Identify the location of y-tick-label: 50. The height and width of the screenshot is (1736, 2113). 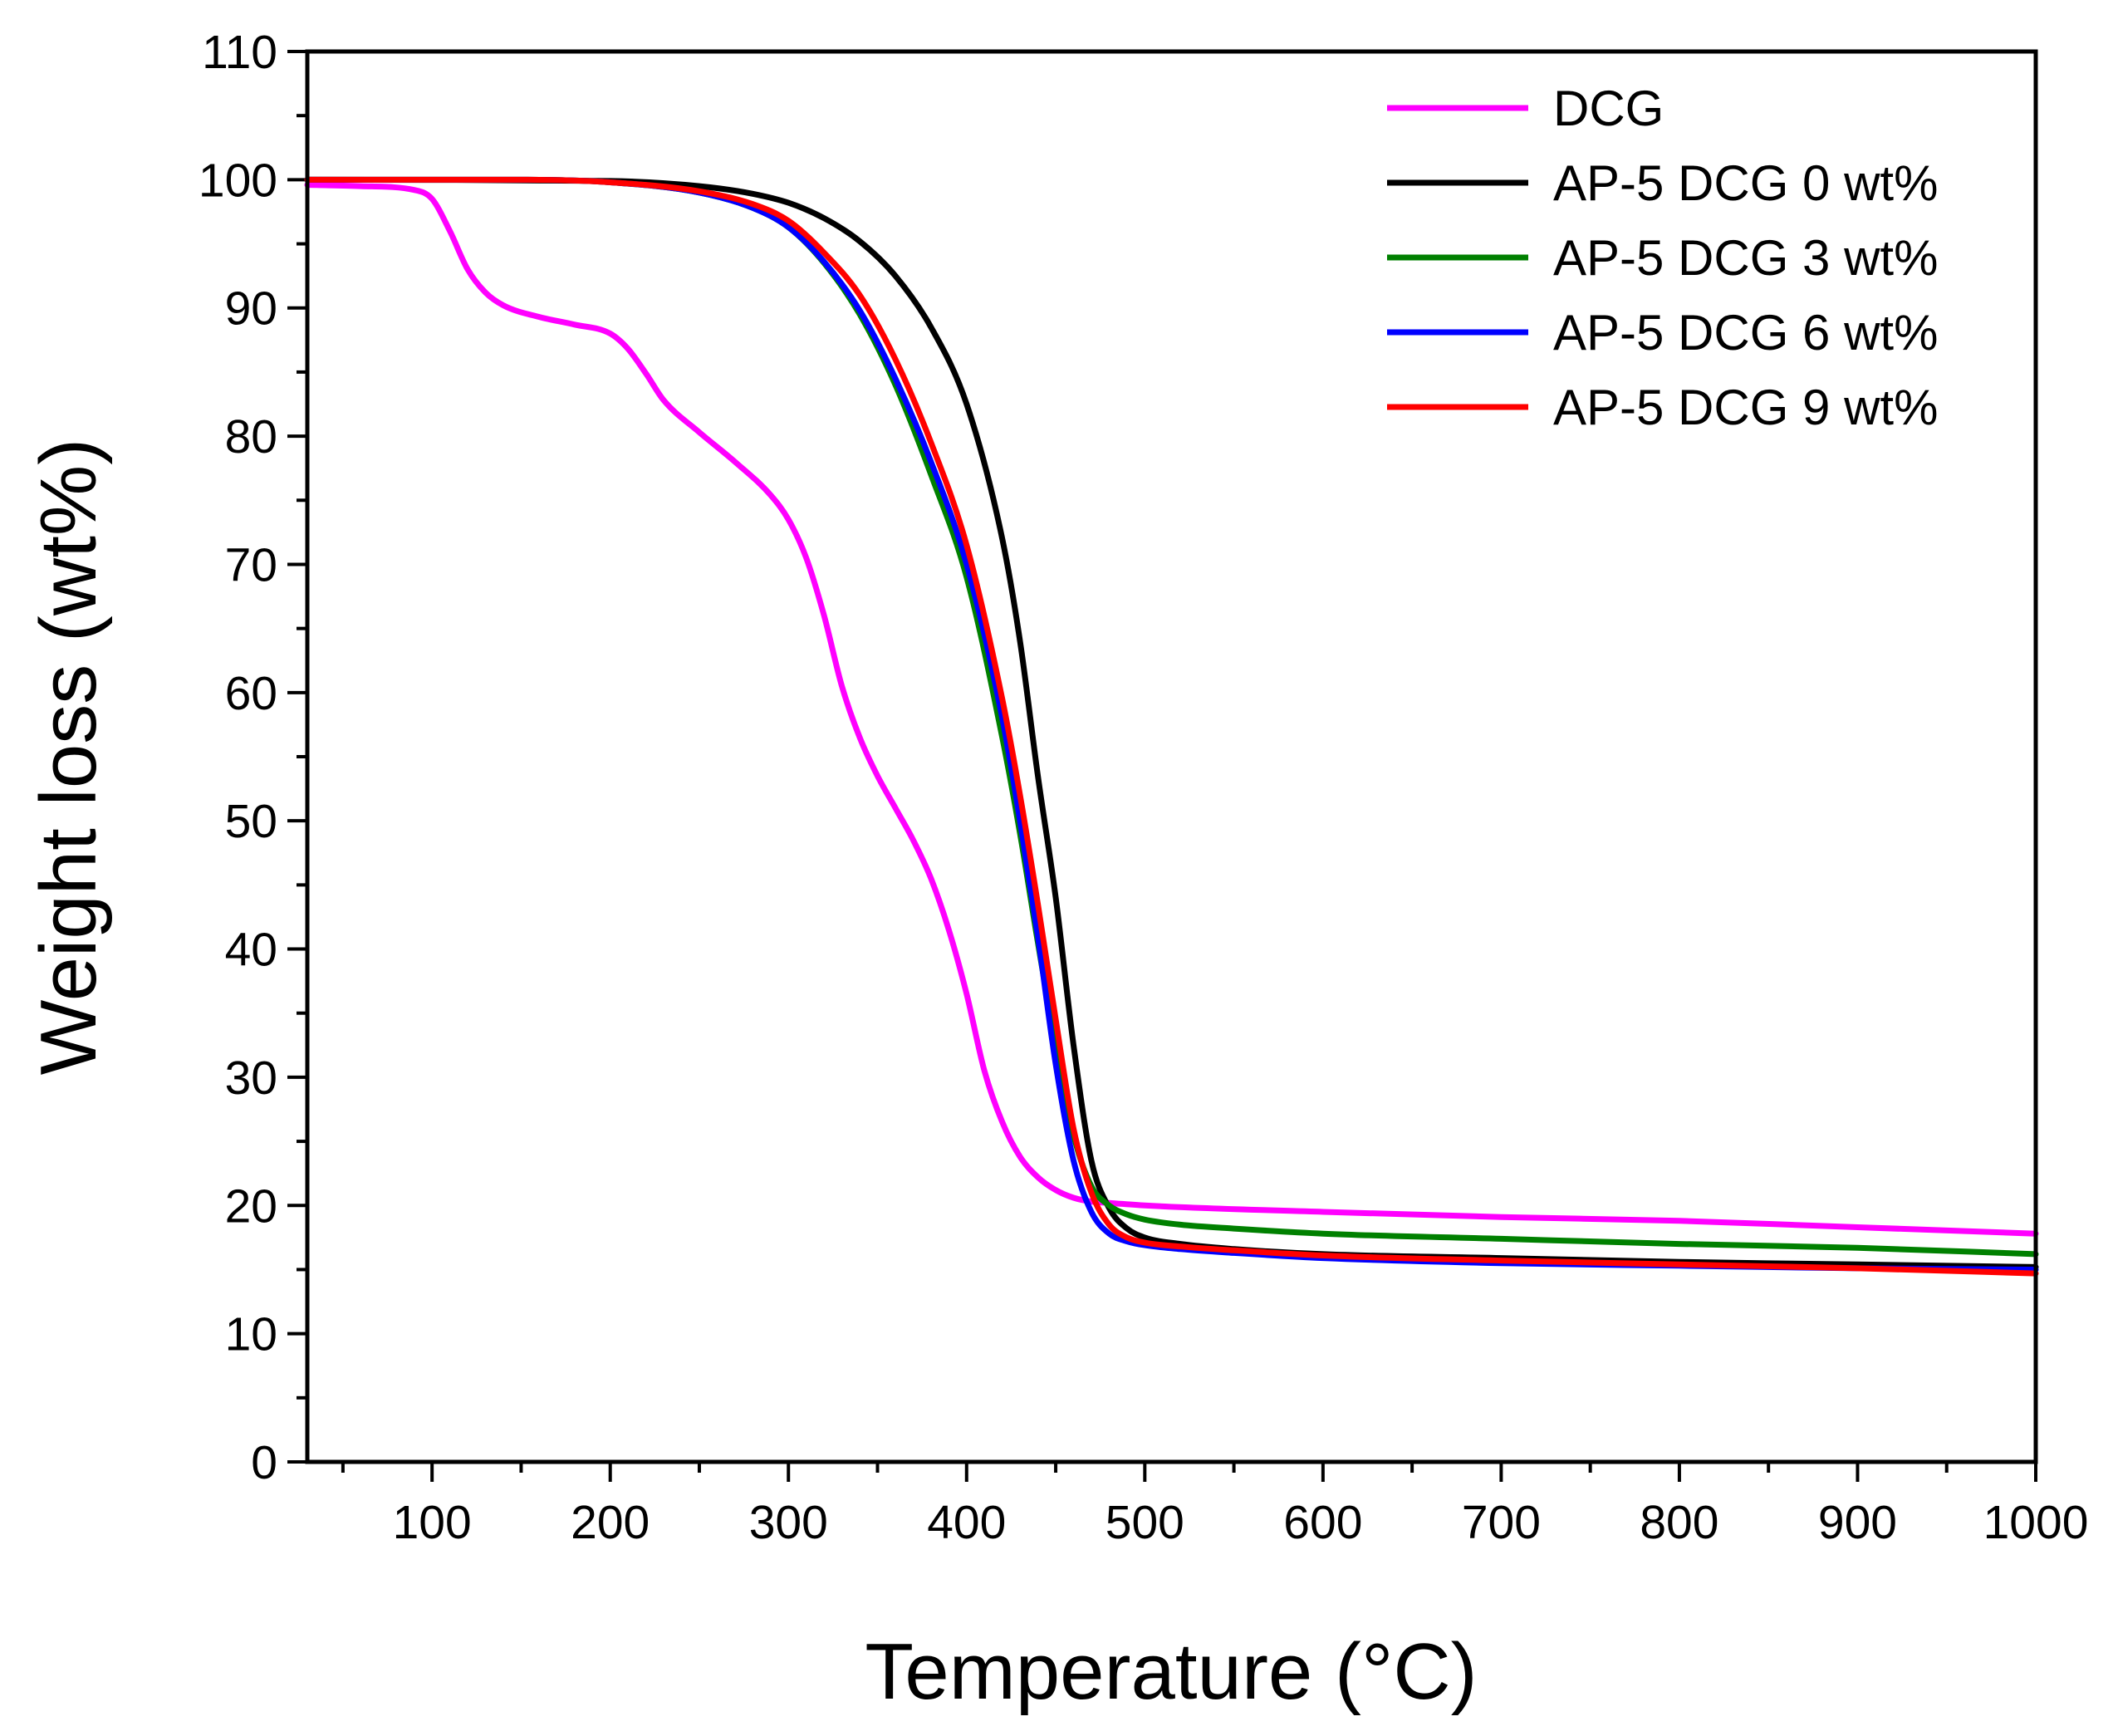
(251, 821).